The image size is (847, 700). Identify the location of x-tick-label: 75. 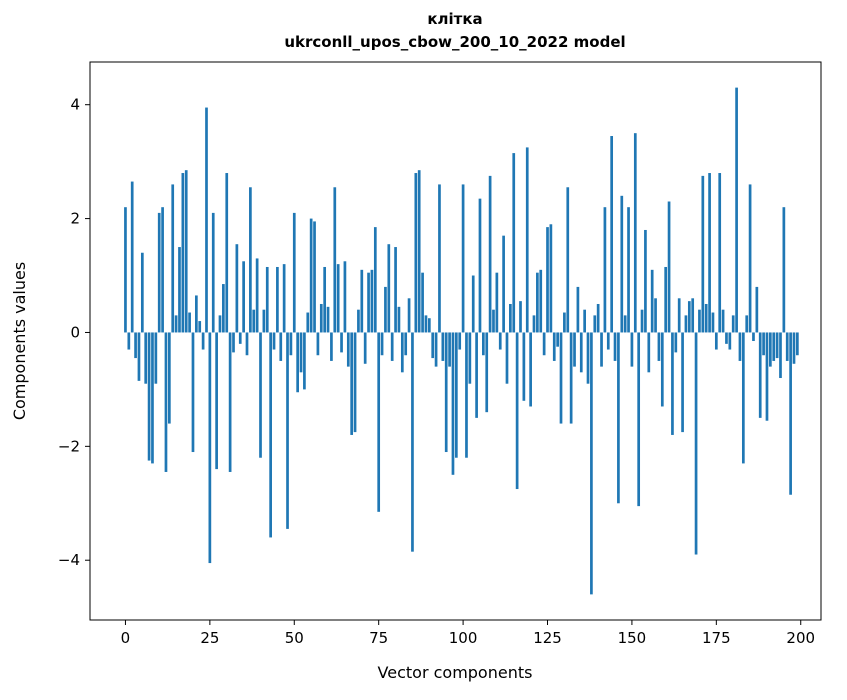
(378, 638).